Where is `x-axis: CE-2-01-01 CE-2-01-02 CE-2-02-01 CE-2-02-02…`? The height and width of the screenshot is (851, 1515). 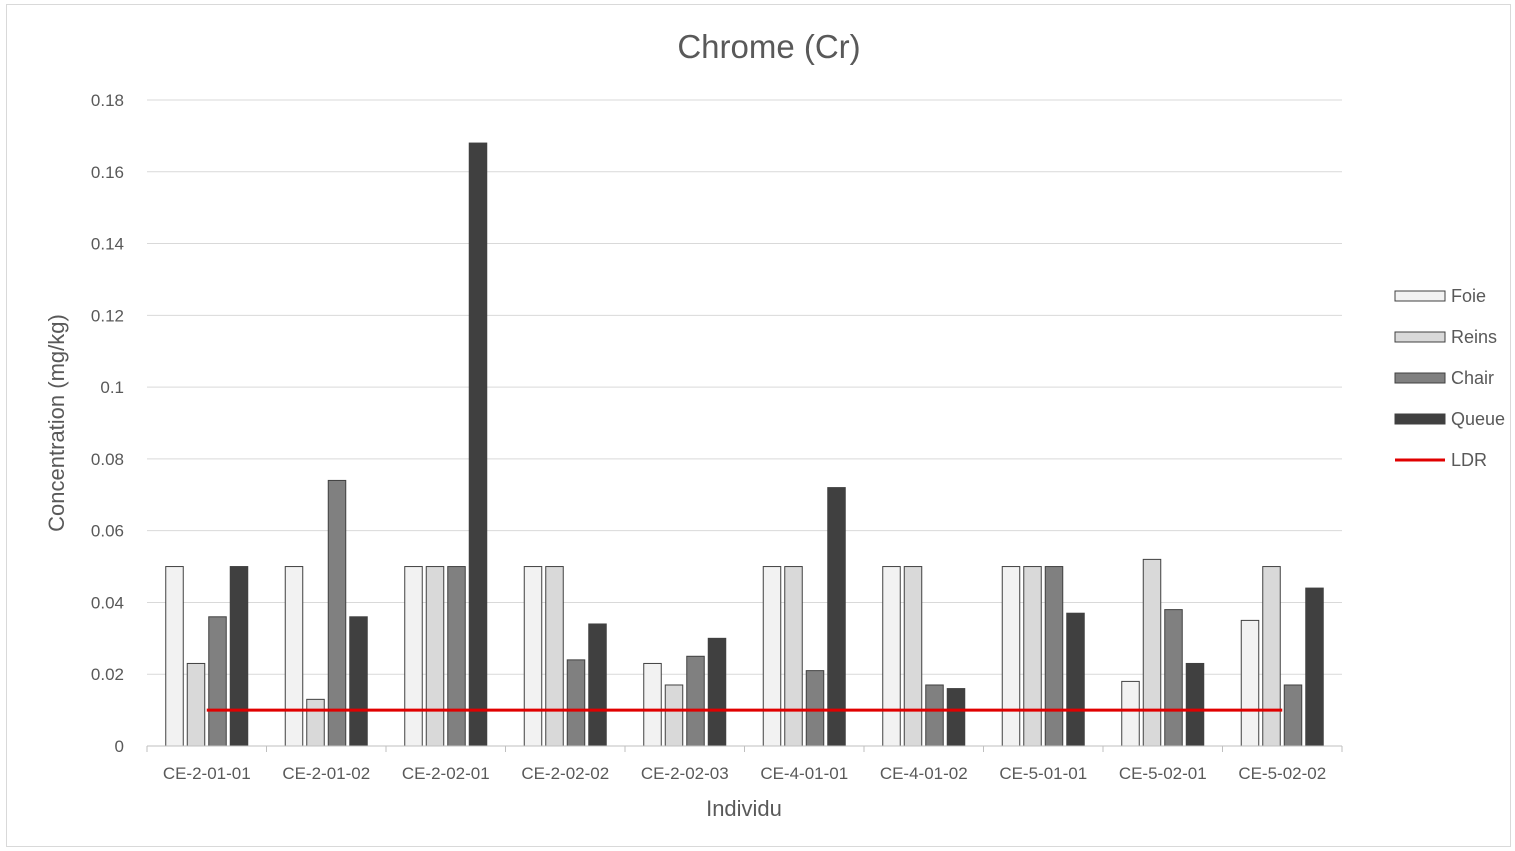
x-axis: CE-2-01-01 CE-2-01-02 CE-2-02-01 CE-2-02-02… is located at coordinates (744, 764).